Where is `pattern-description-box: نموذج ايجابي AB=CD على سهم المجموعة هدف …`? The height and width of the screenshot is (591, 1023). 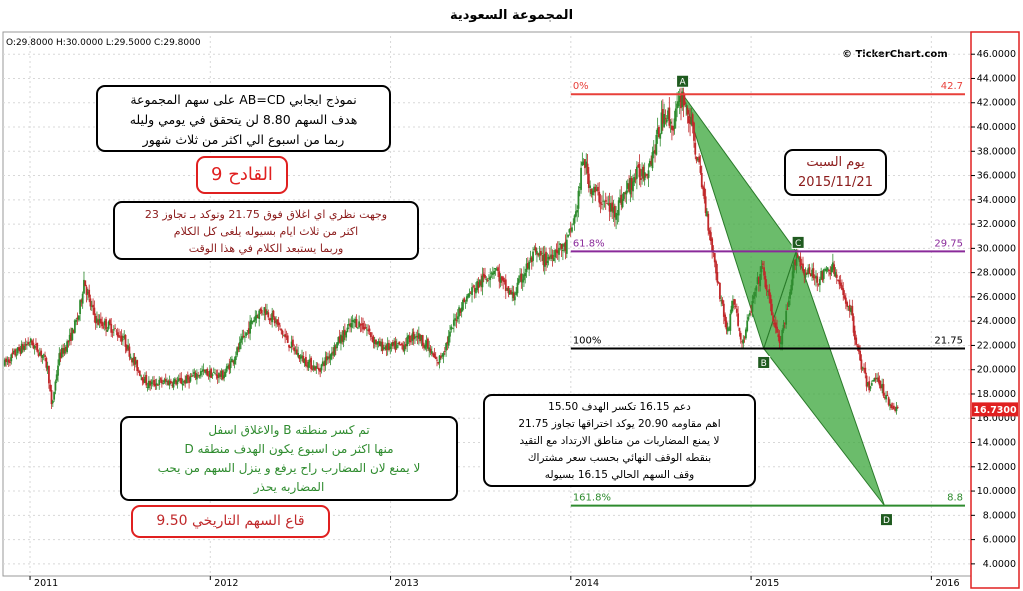 pattern-description-box: نموذج ايجابي AB=CD على سهم المجموعة هدف … is located at coordinates (243, 118).